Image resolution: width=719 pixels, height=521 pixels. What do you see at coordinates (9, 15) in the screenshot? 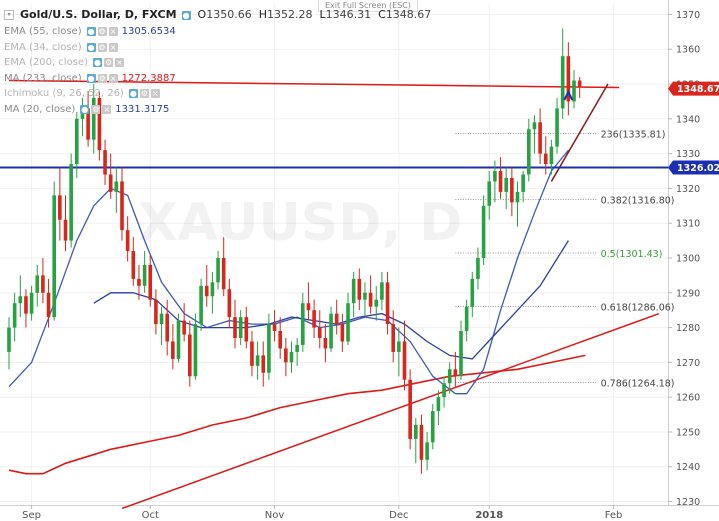
I see `symbol-collapse-icon: ▾` at bounding box center [9, 15].